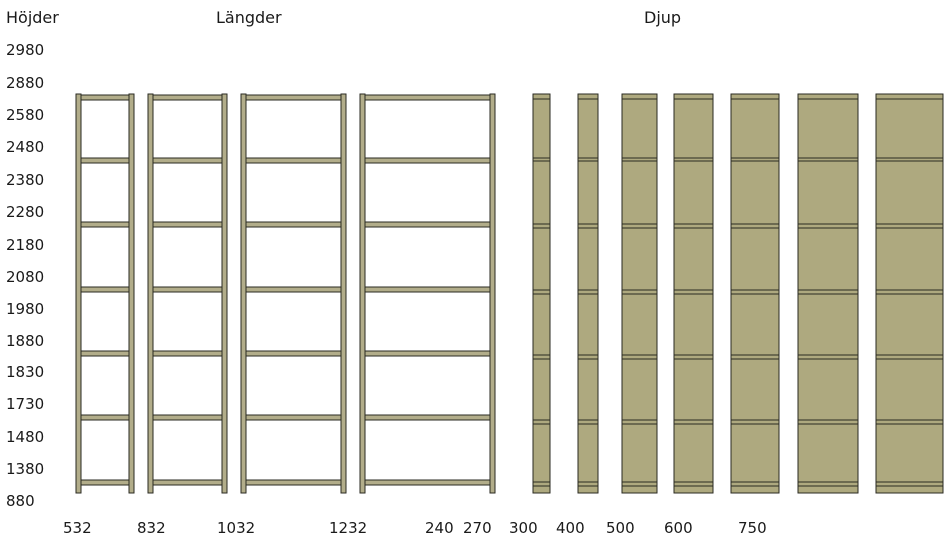 Image resolution: width=944 pixels, height=541 pixels. I want to click on height-label: 1880, so click(25, 341).